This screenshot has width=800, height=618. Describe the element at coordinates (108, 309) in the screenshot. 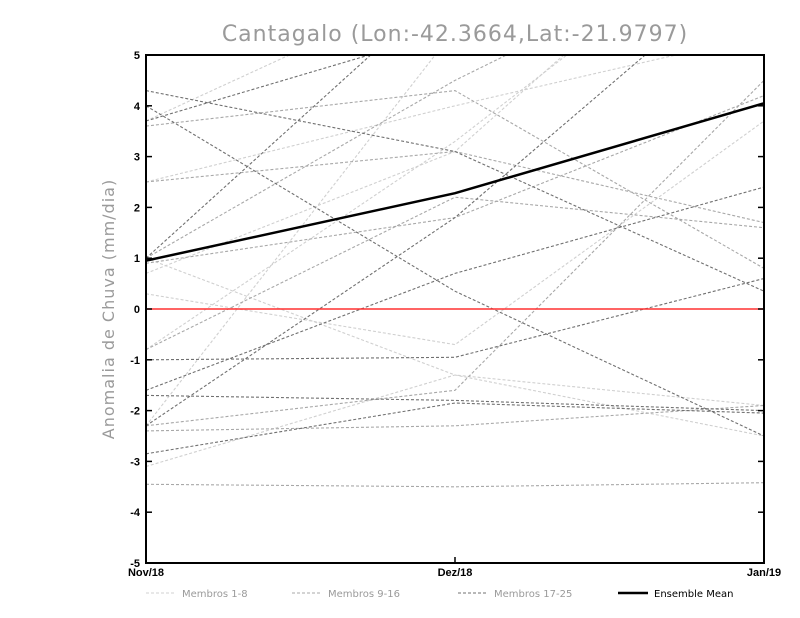

I see `y-axis-label: Anomalia de Chuva (mm/dia)` at that location.